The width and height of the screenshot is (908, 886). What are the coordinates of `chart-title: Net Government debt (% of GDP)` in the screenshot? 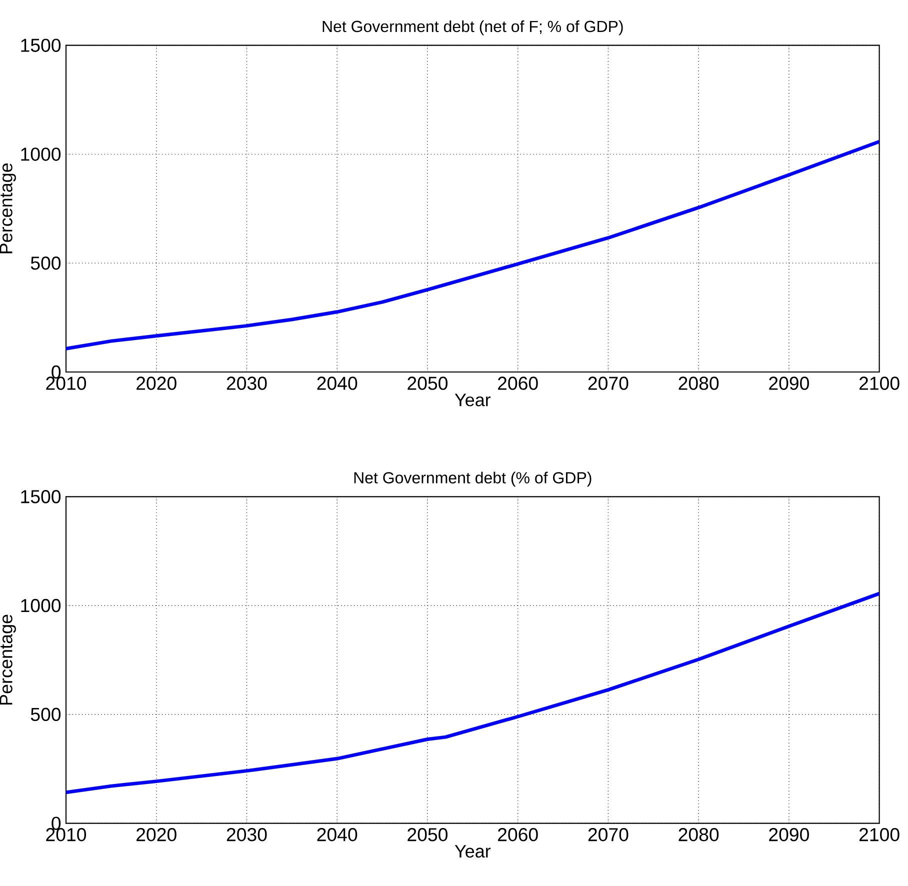 It's located at (473, 479).